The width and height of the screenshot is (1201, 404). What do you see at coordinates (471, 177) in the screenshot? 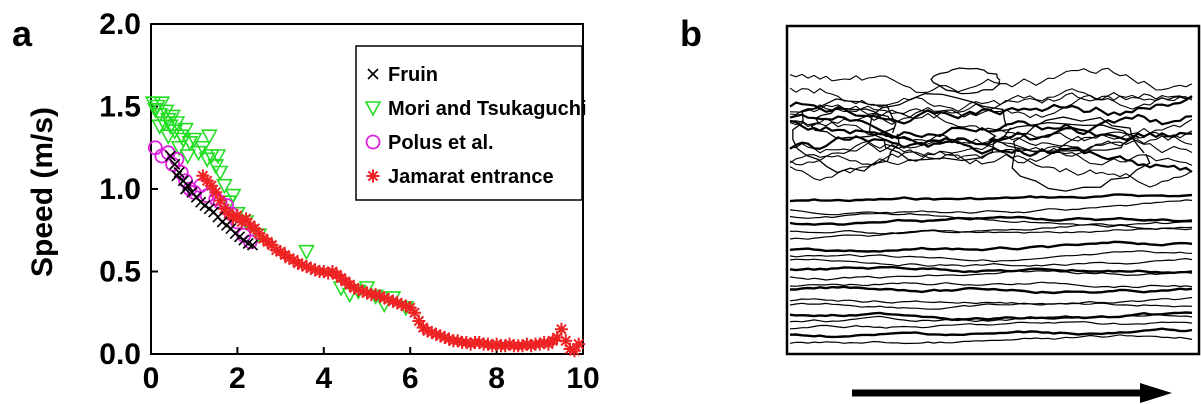
I see `legend-entry: Jamarat entrance` at bounding box center [471, 177].